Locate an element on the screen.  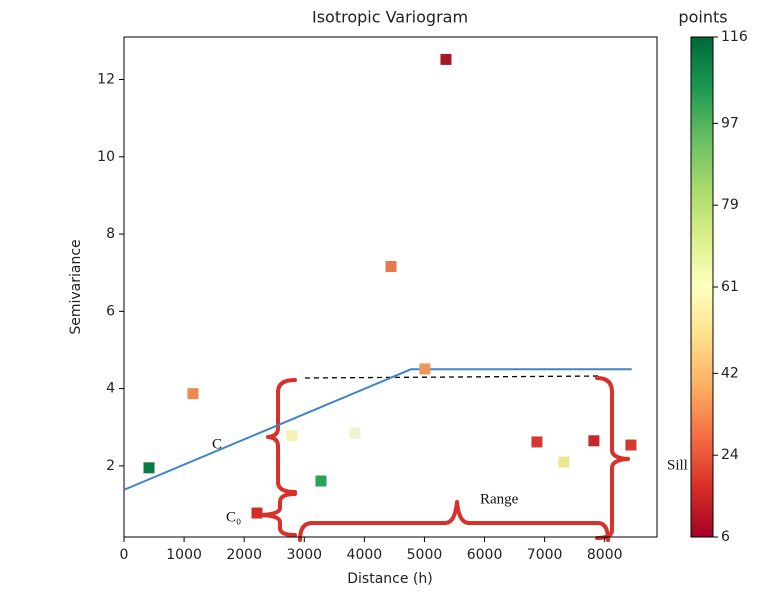
y-tick-label: 10 is located at coordinates (106, 157).